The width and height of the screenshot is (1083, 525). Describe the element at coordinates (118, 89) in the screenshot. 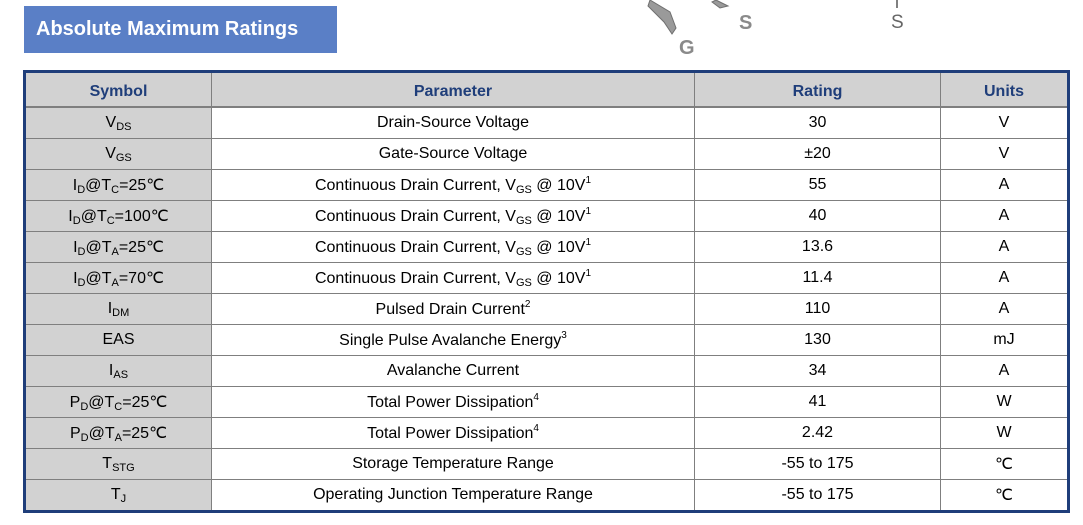

I see `header-symbol: Symbol` at that location.